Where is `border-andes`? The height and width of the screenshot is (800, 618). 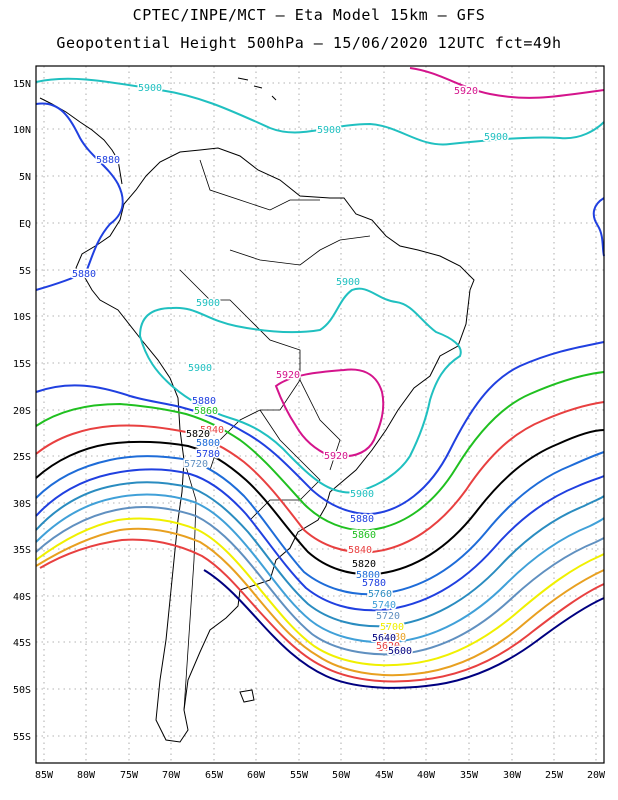 border-andes is located at coordinates (240, 370).